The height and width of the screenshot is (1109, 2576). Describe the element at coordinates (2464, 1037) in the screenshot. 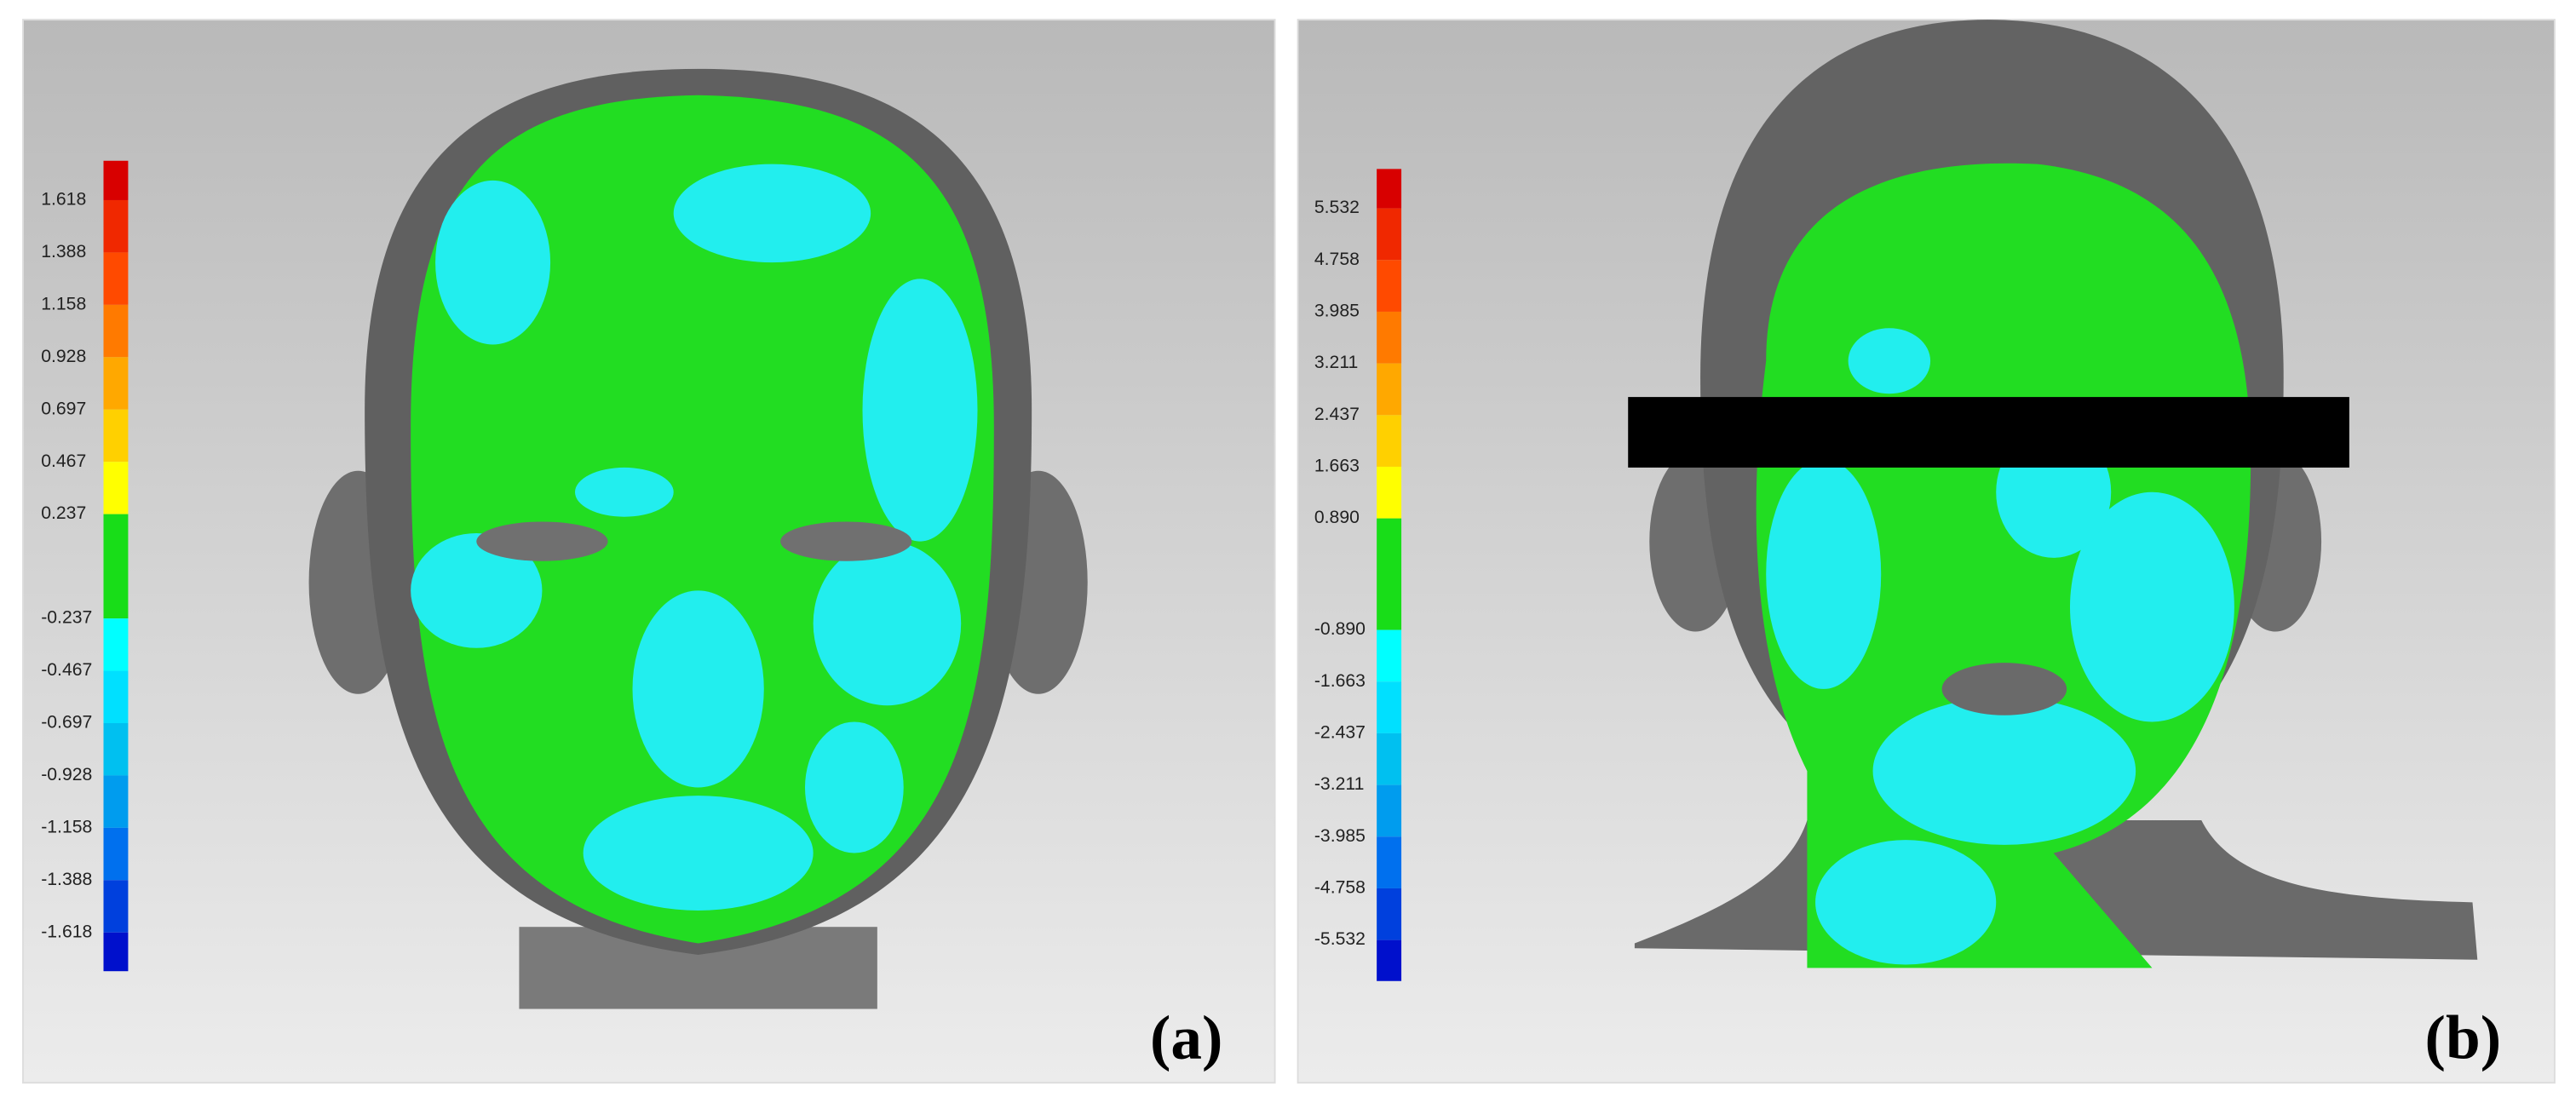

I see `panel-label: (b)` at that location.